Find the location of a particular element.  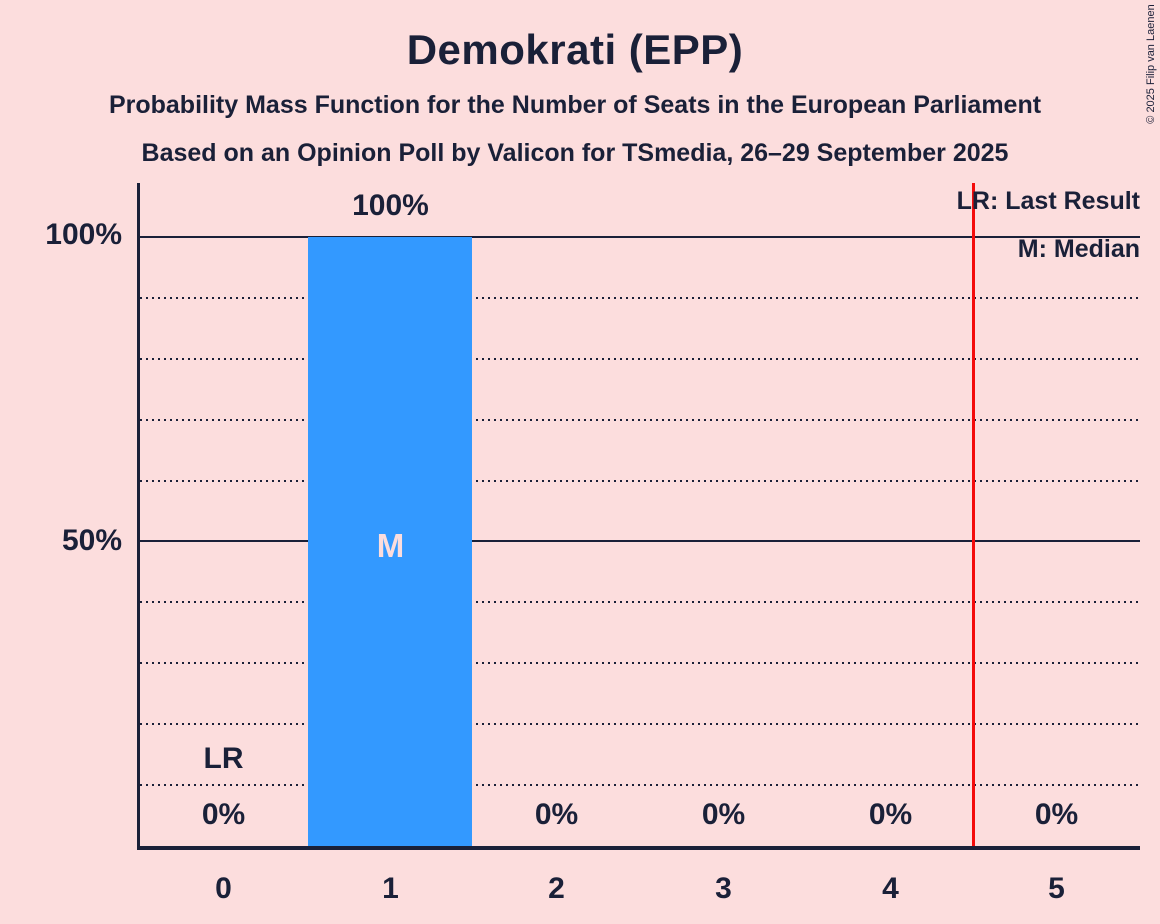

gridline-50pct is located at coordinates (640, 541).